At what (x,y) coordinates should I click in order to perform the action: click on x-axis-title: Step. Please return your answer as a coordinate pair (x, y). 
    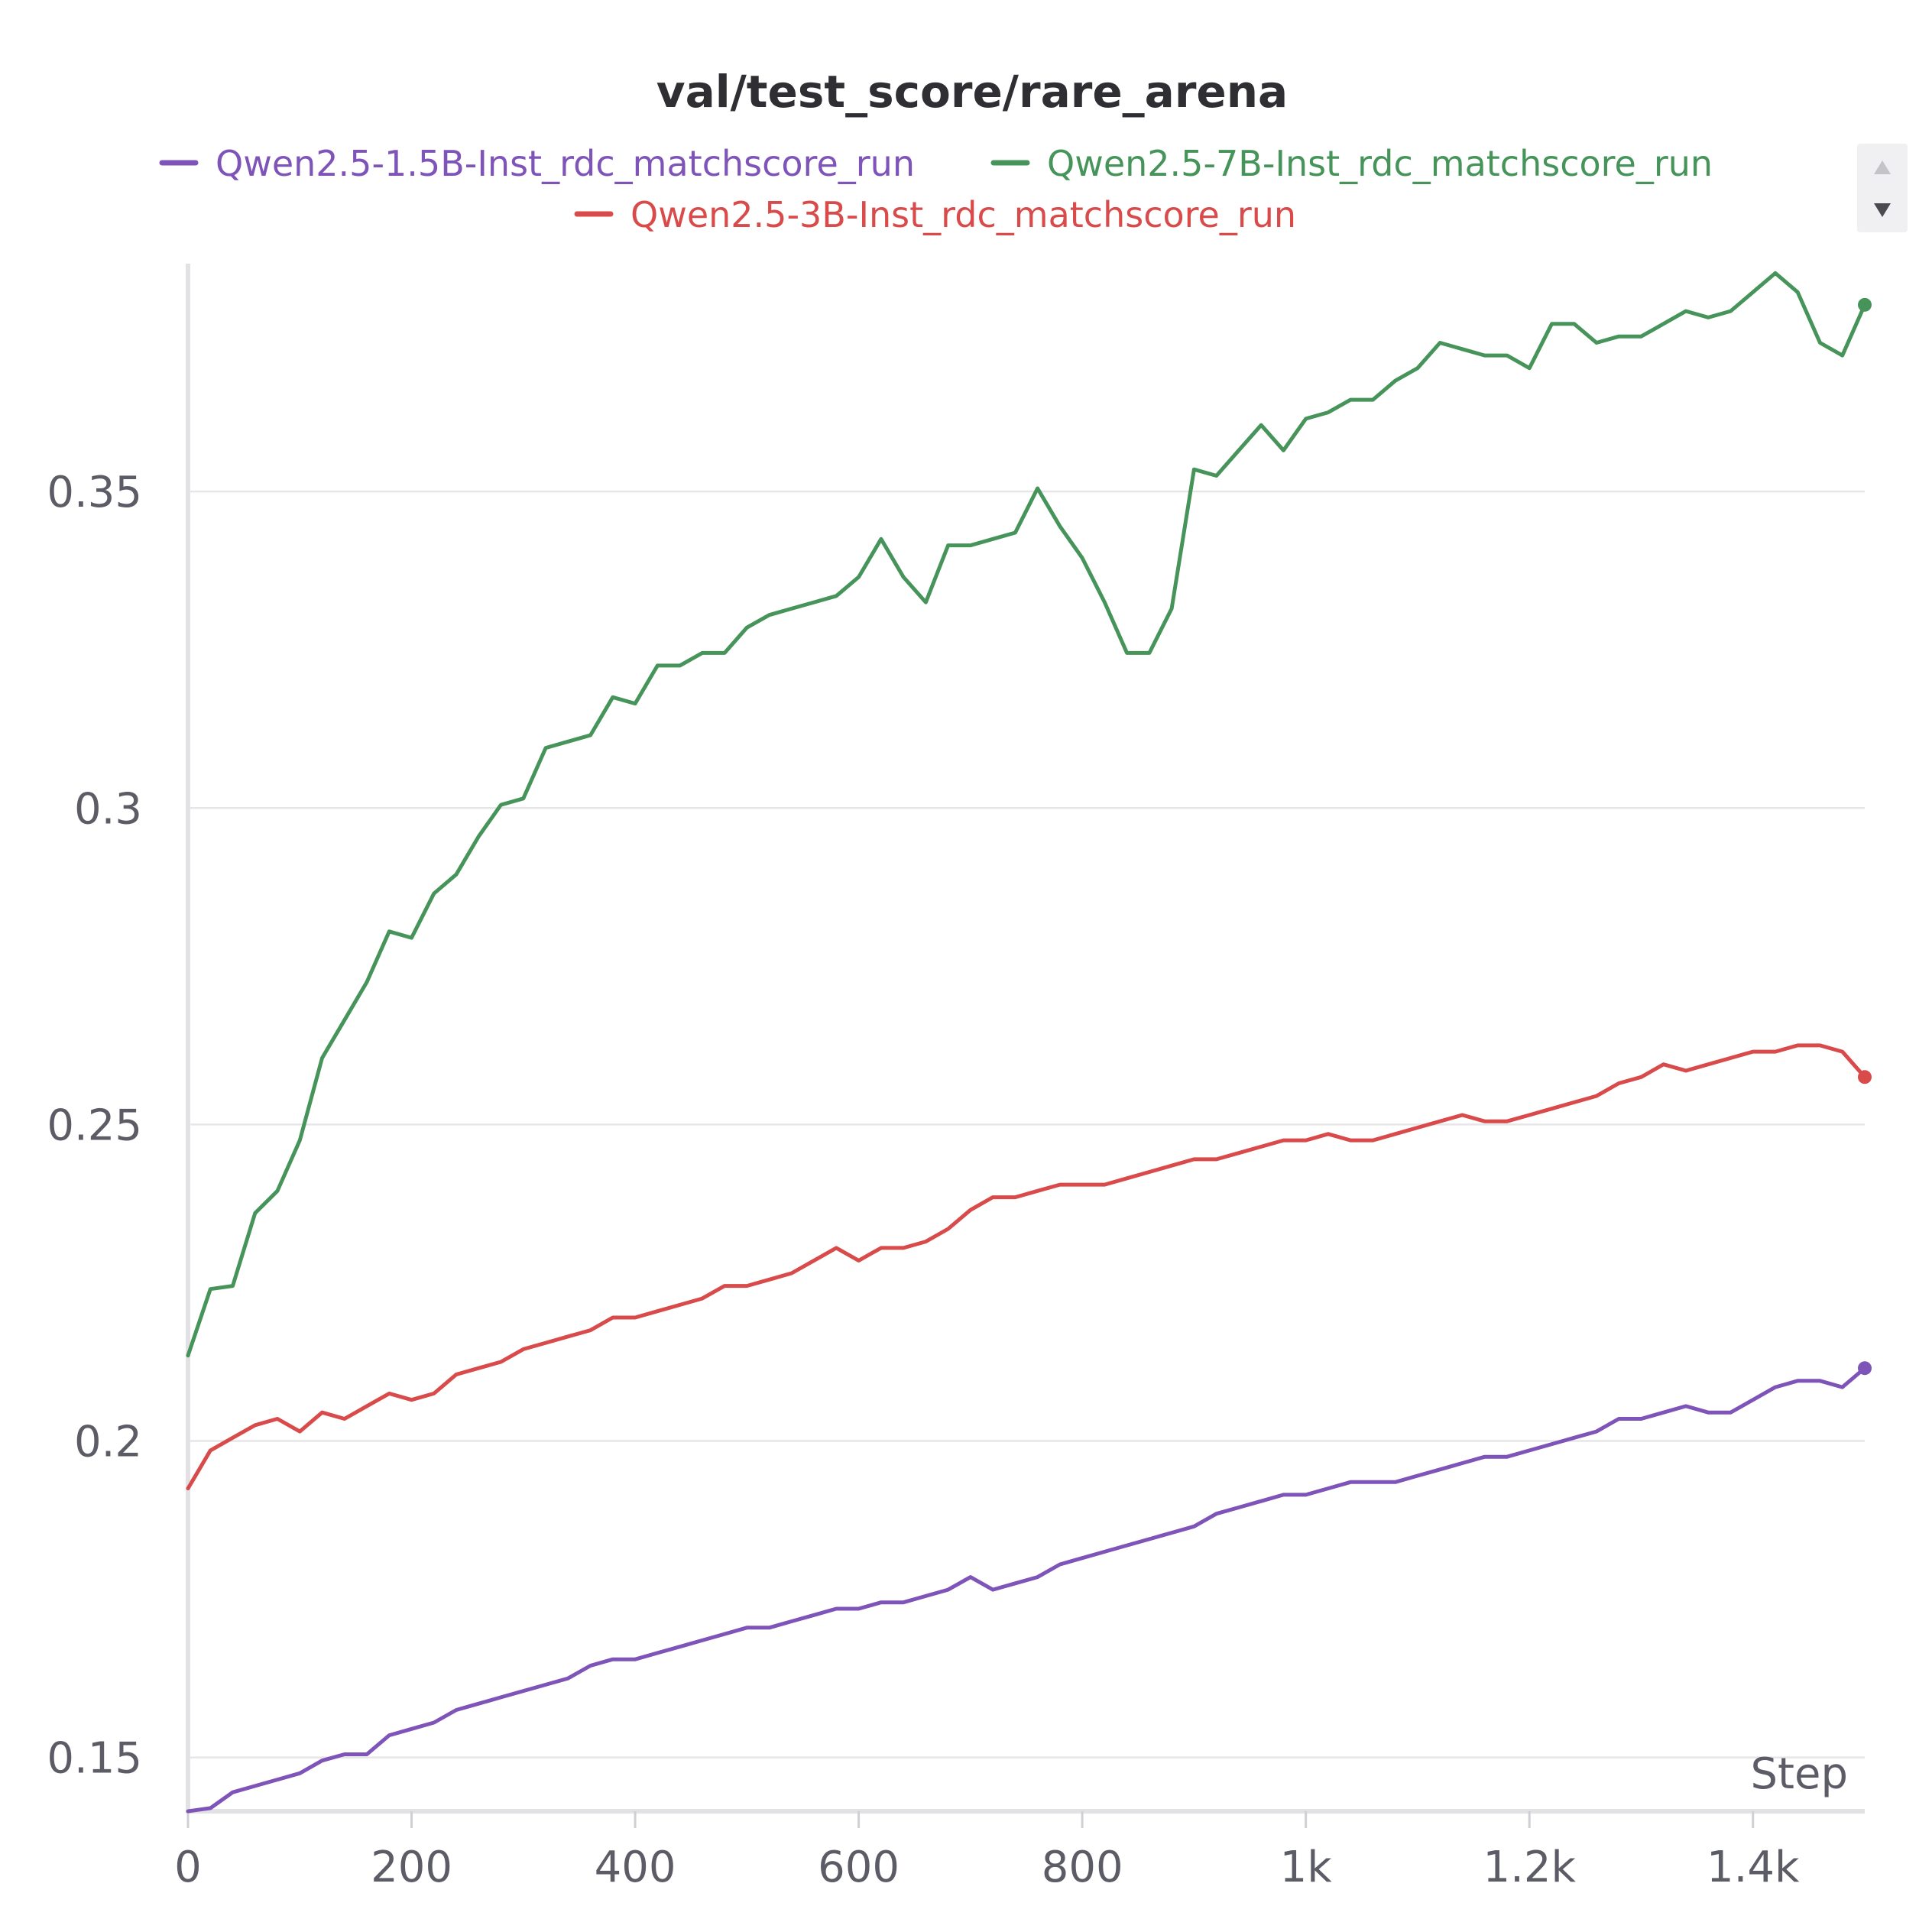
    Looking at the image, I should click on (1799, 1774).